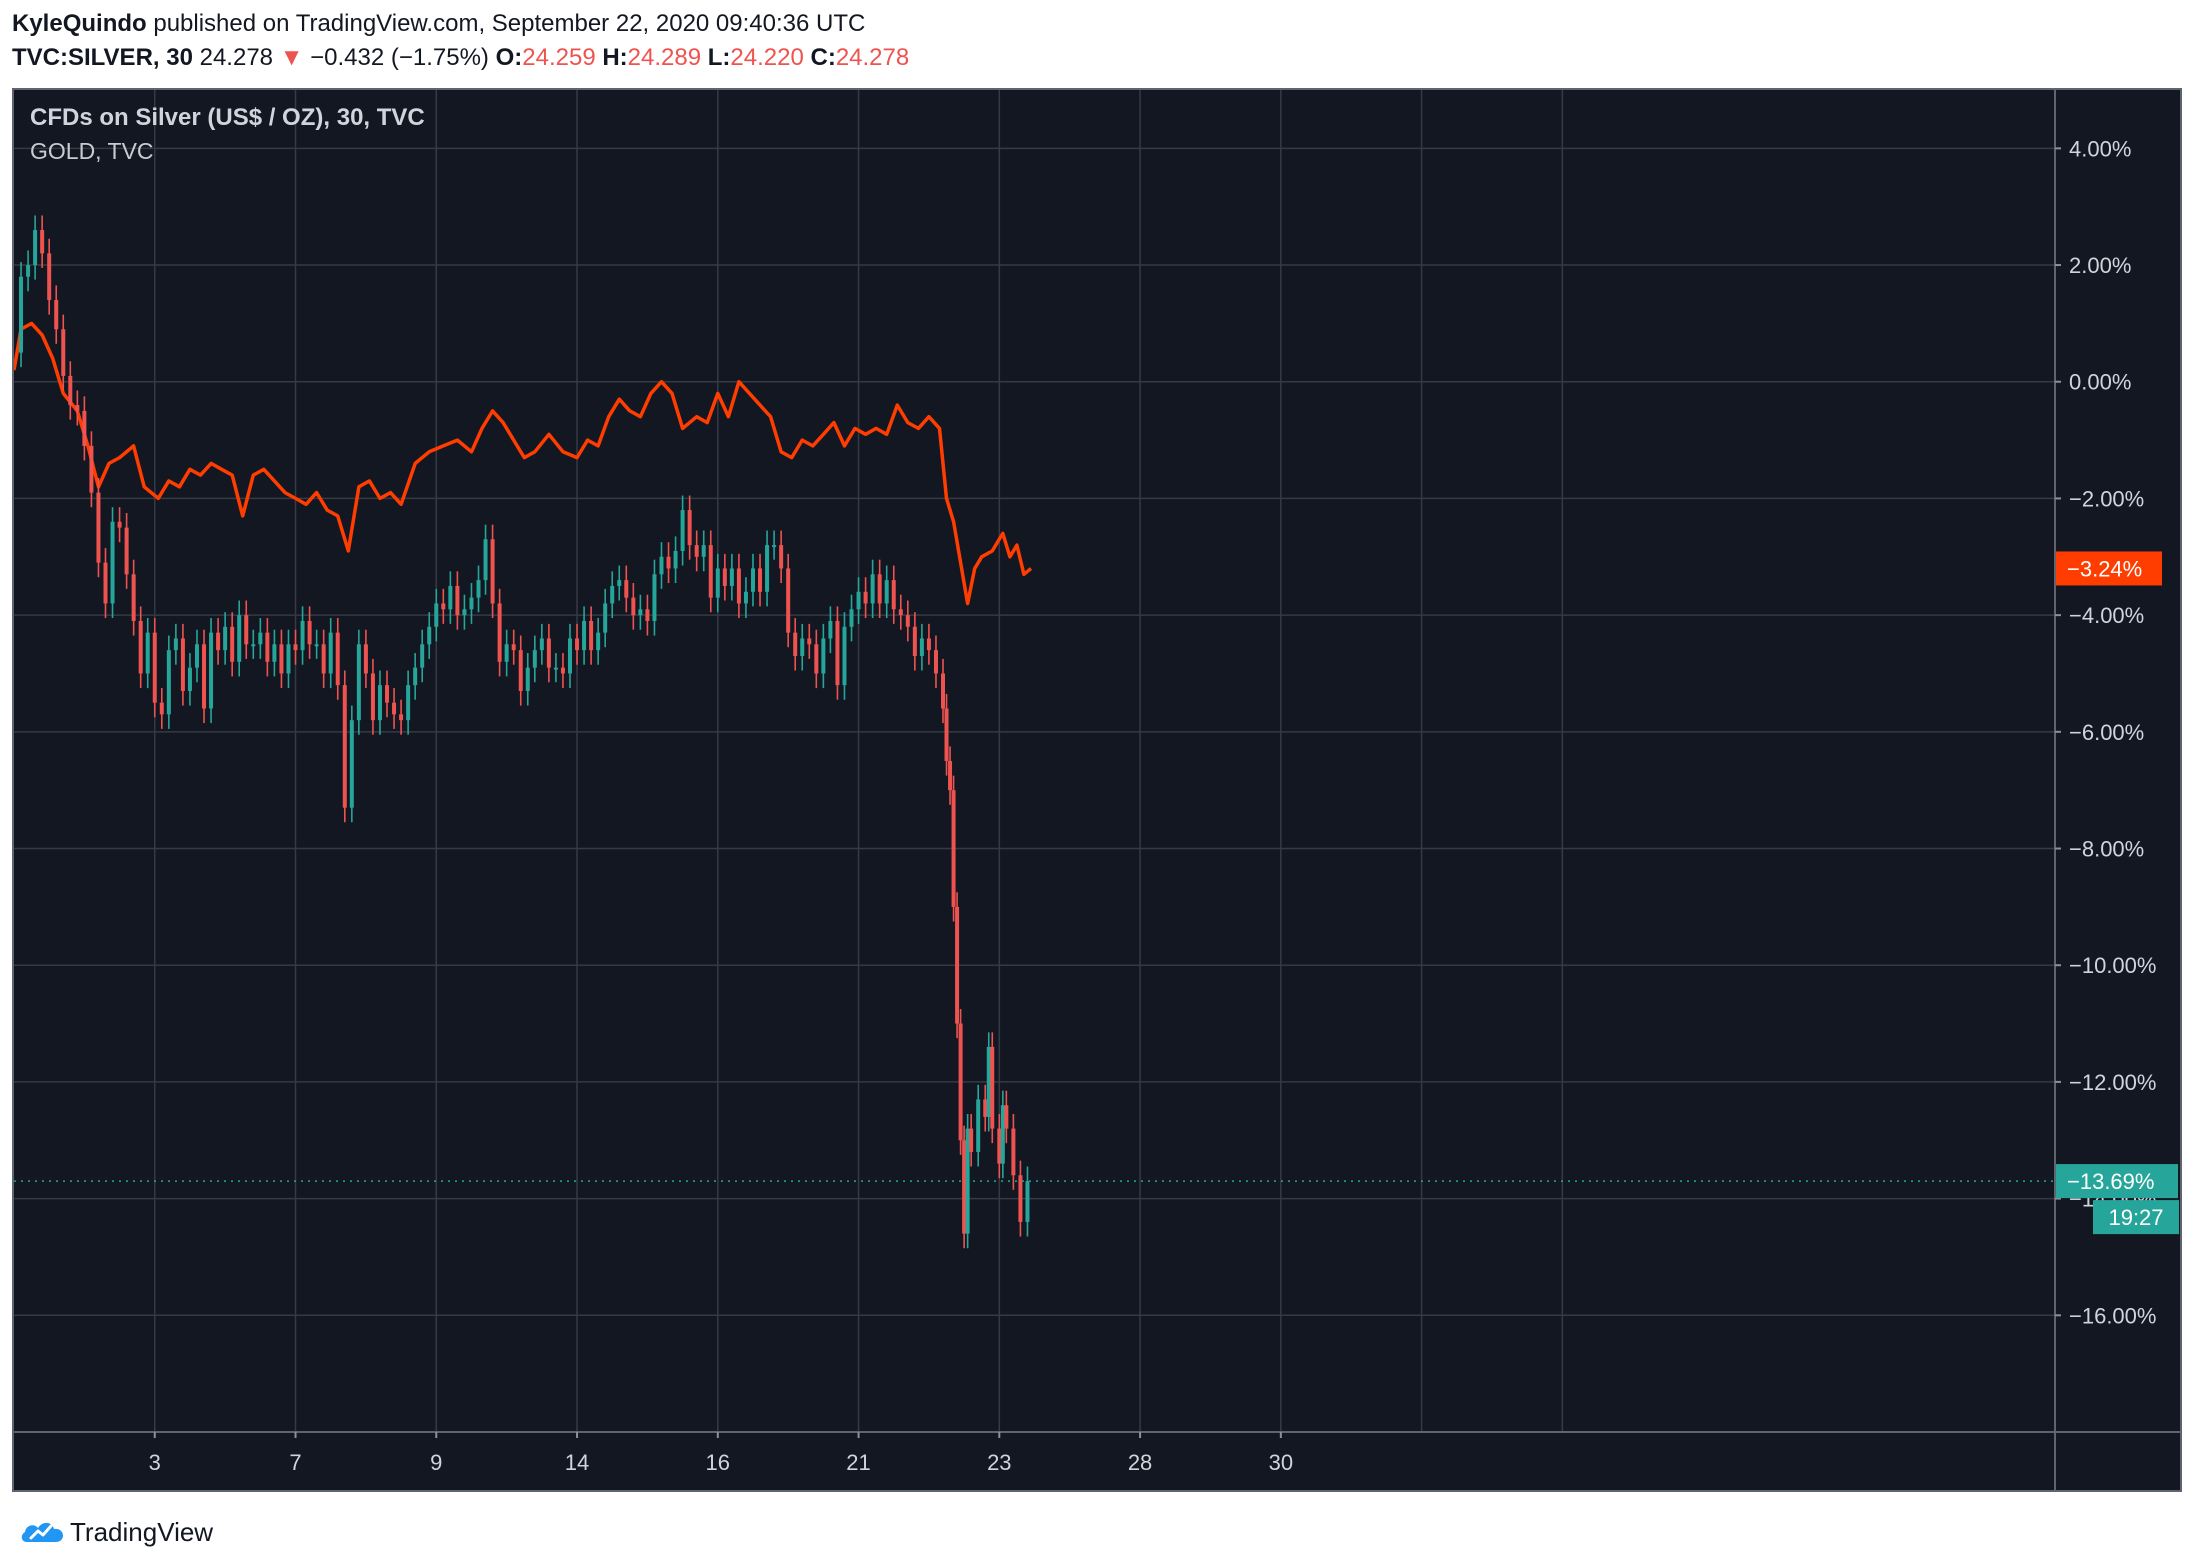 The image size is (2192, 1564). Describe the element at coordinates (2100, 382) in the screenshot. I see `y-tick-label: 0.00%` at that location.